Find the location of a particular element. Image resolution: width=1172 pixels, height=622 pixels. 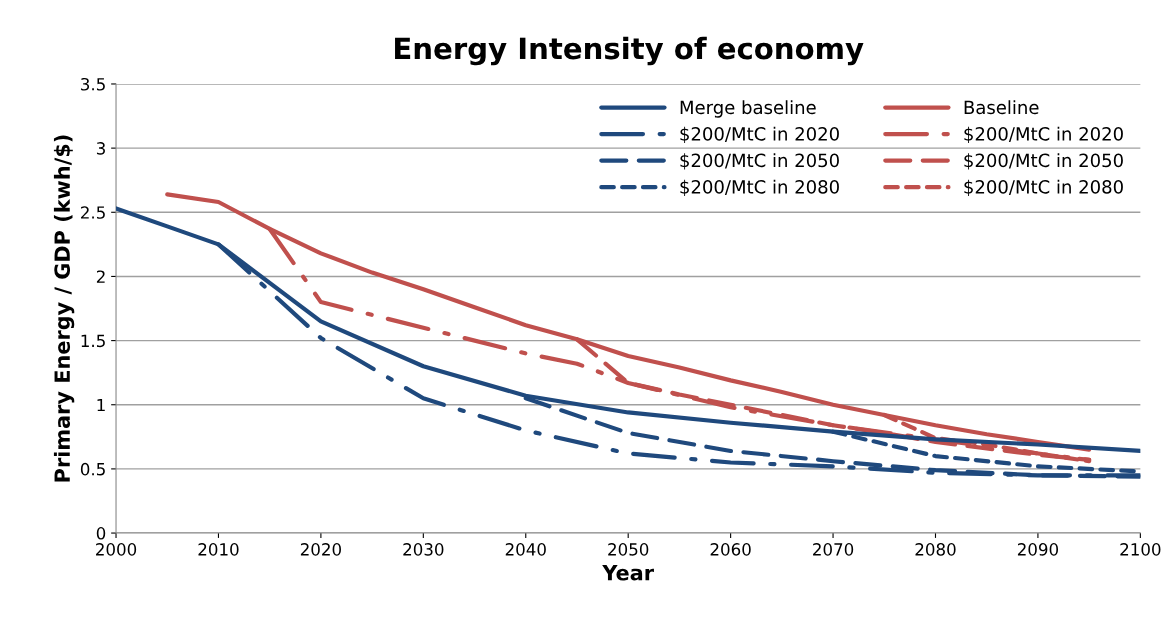

x-tick-label: 2040 is located at coordinates (525, 549).